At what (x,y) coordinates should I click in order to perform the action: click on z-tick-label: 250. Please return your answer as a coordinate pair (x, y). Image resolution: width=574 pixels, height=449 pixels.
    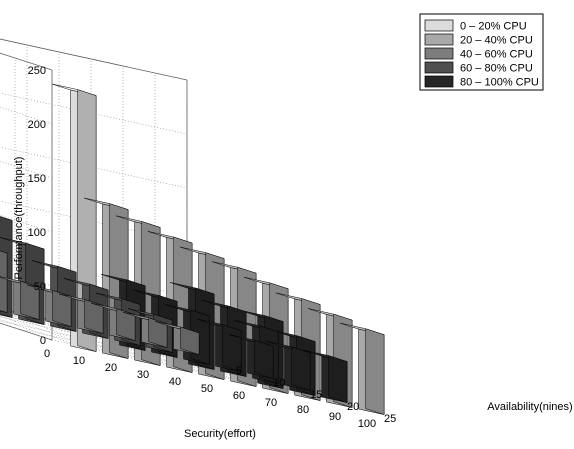
    Looking at the image, I should click on (37, 71).